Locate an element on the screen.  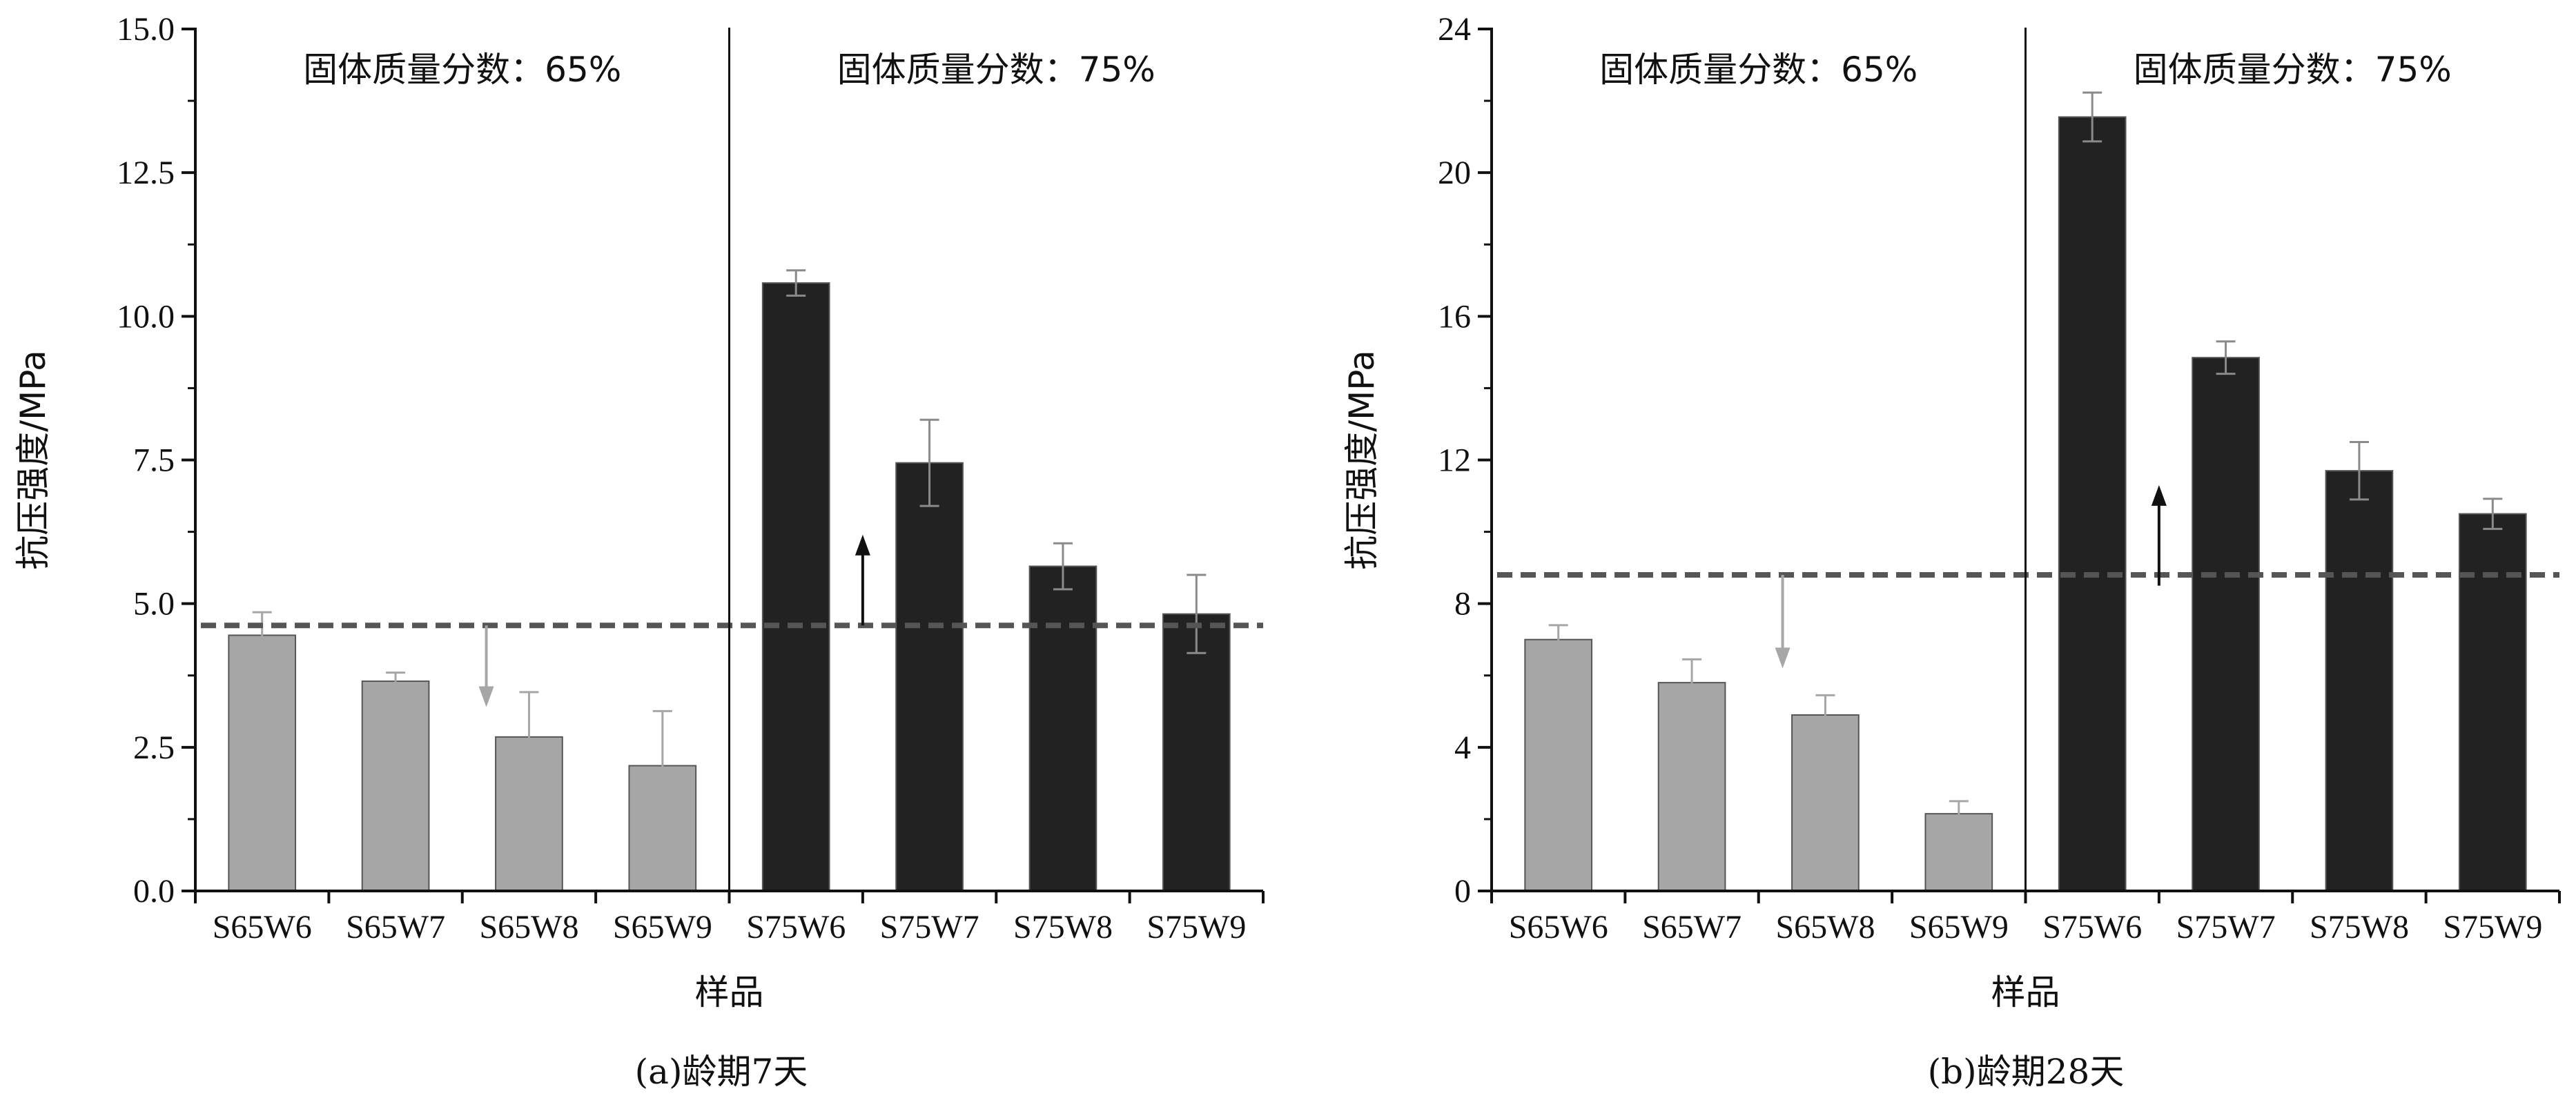
y-tick-label: 4 is located at coordinates (1462, 747).